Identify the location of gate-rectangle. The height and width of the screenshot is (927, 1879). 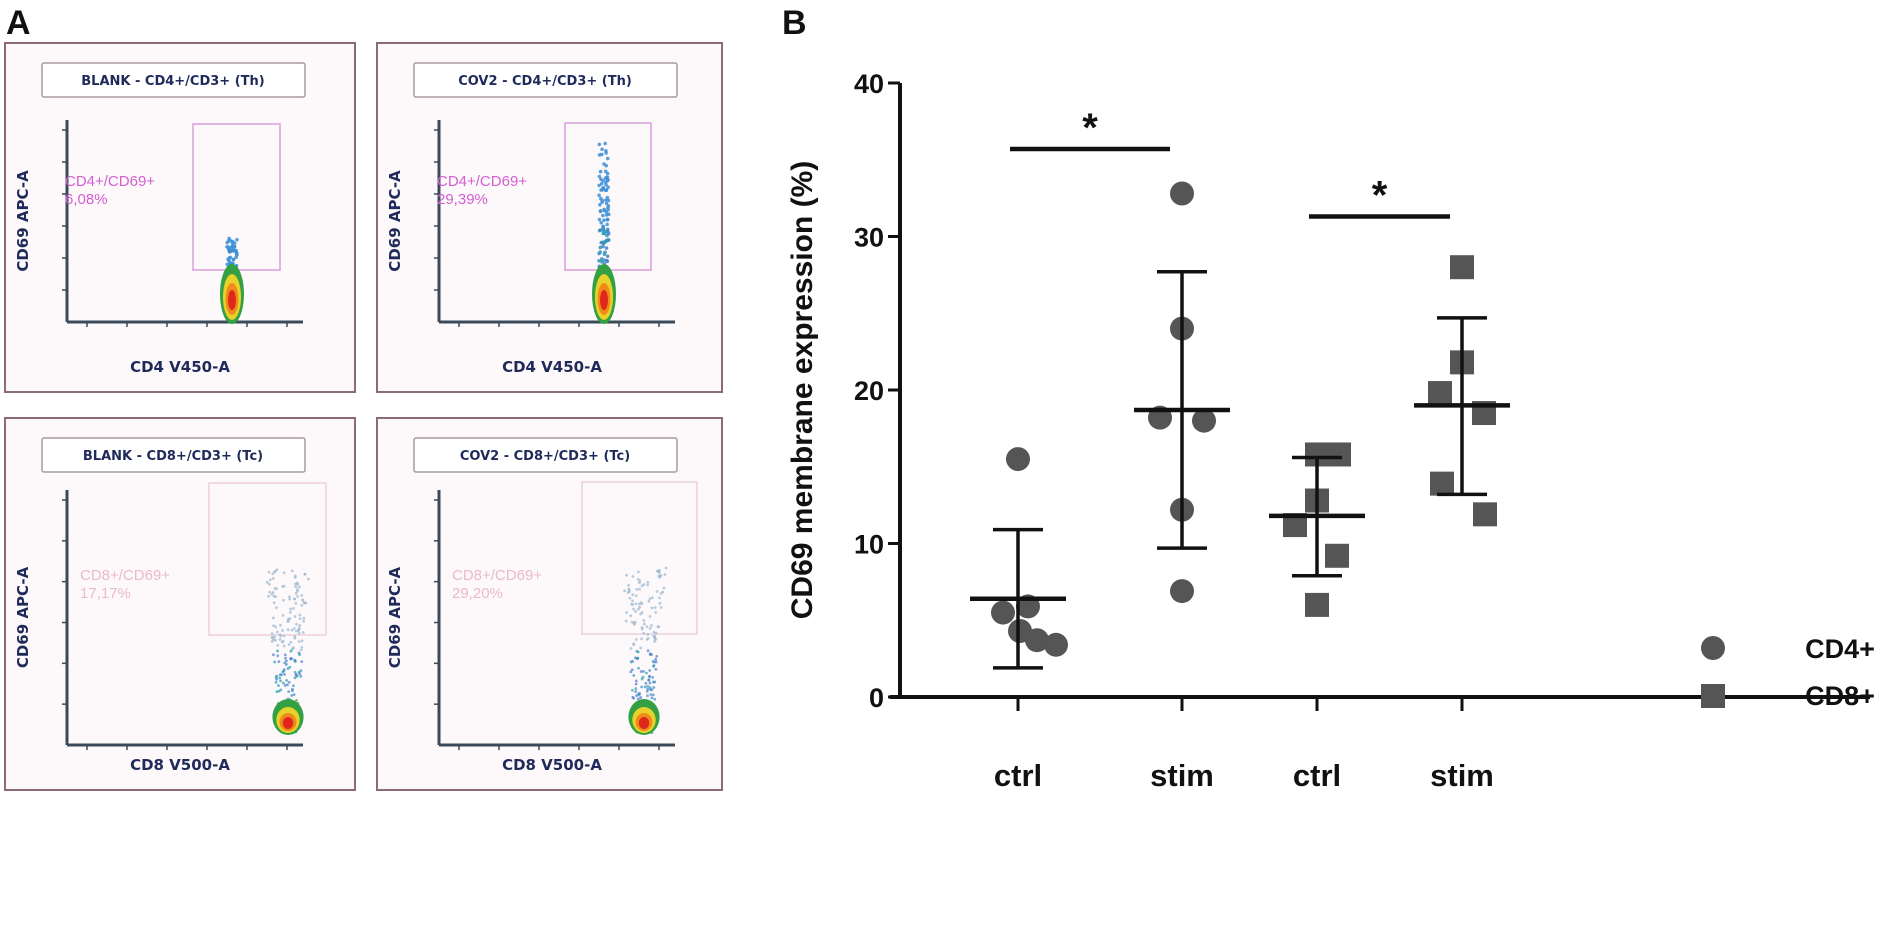
(267, 559).